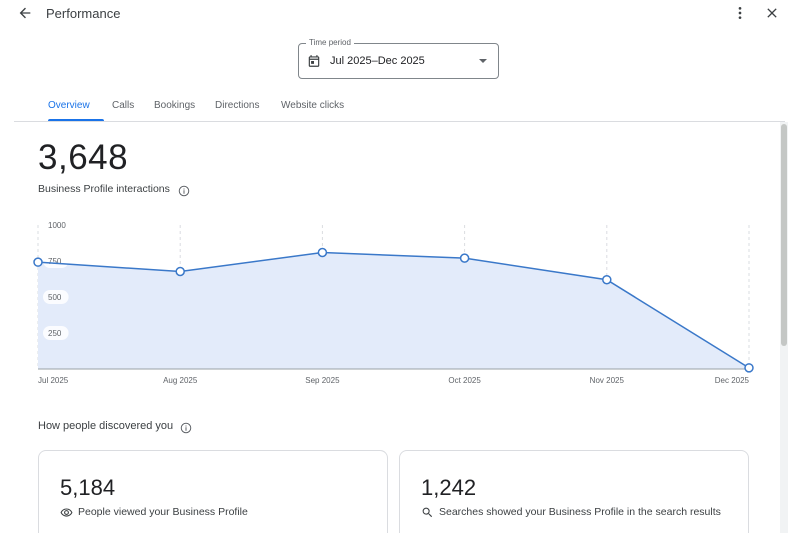 This screenshot has width=800, height=533. I want to click on arrow-left-icon, so click(25, 15).